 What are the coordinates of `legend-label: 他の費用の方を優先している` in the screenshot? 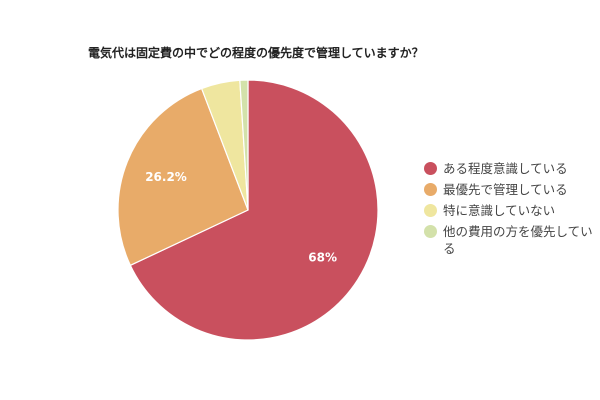 It's located at (518, 240).